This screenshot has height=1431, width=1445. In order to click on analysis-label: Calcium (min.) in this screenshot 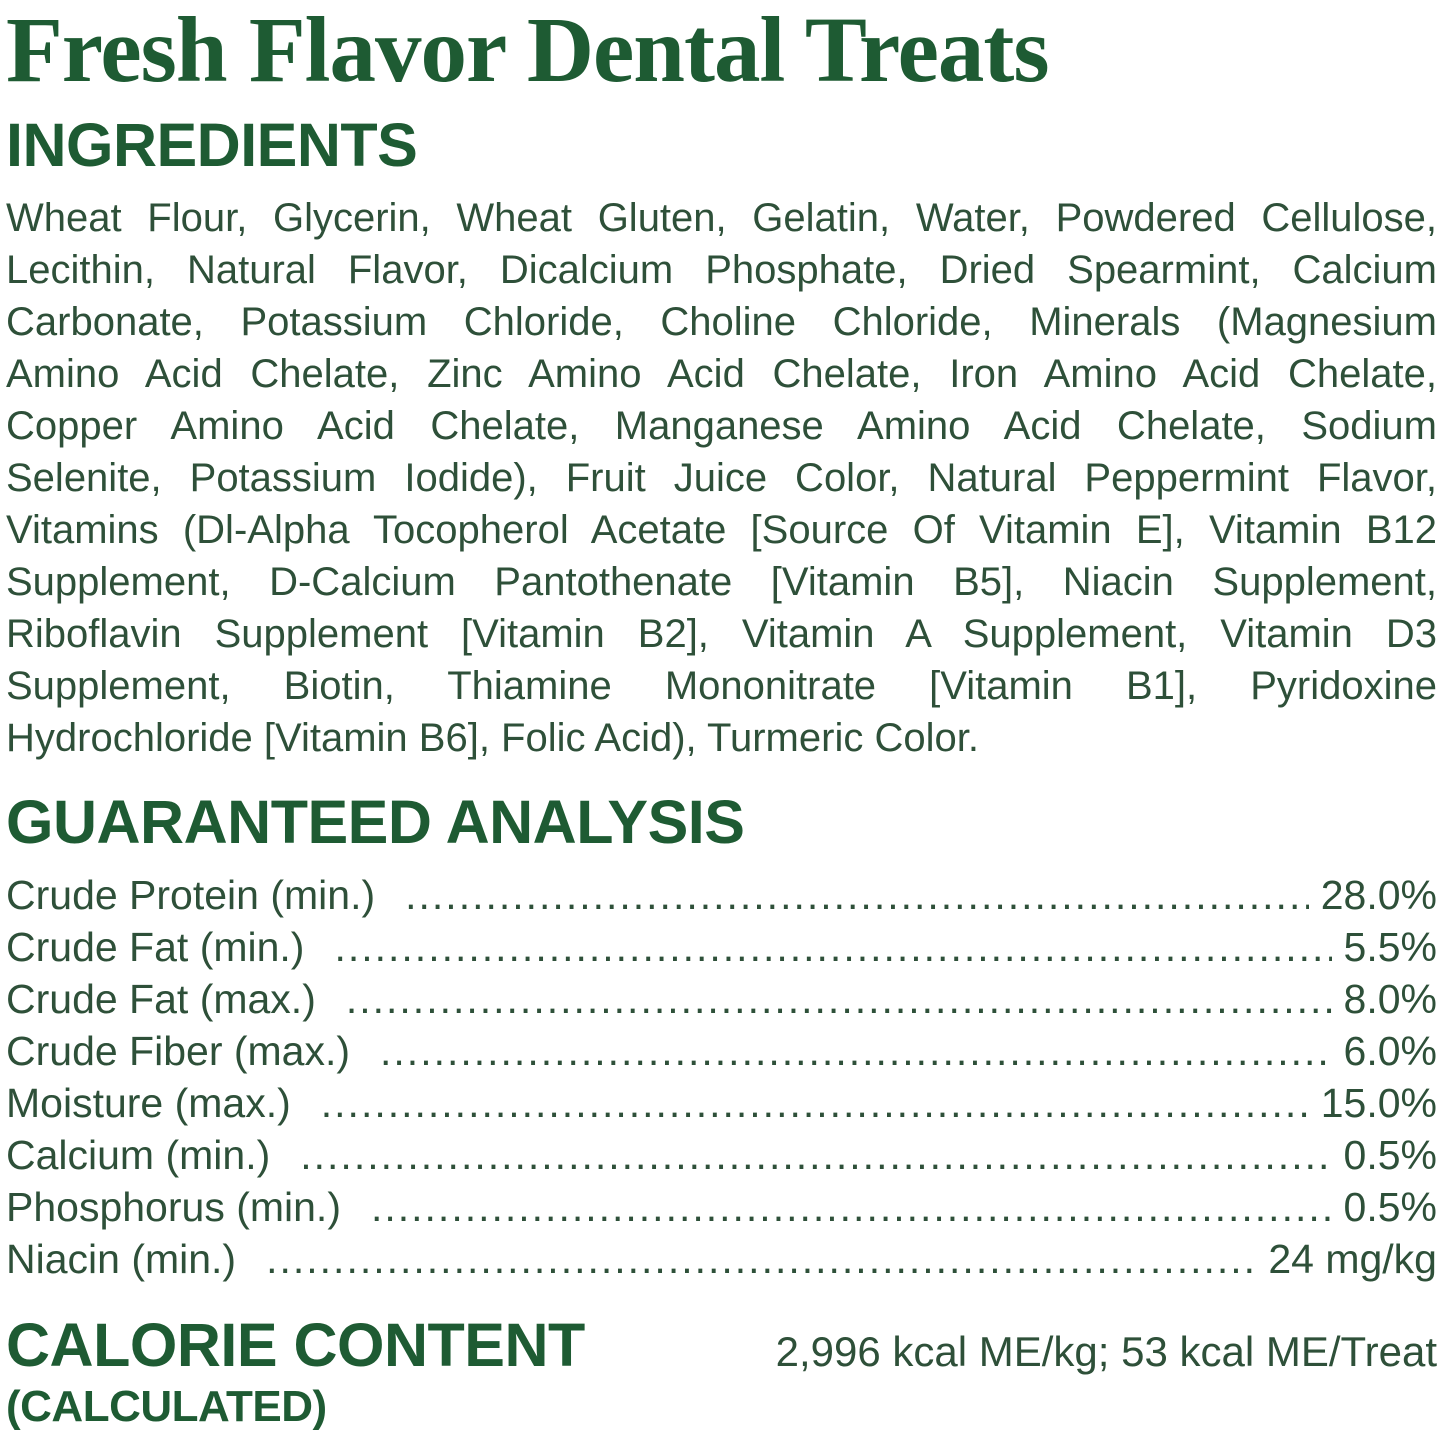, I will do `click(138, 1155)`.